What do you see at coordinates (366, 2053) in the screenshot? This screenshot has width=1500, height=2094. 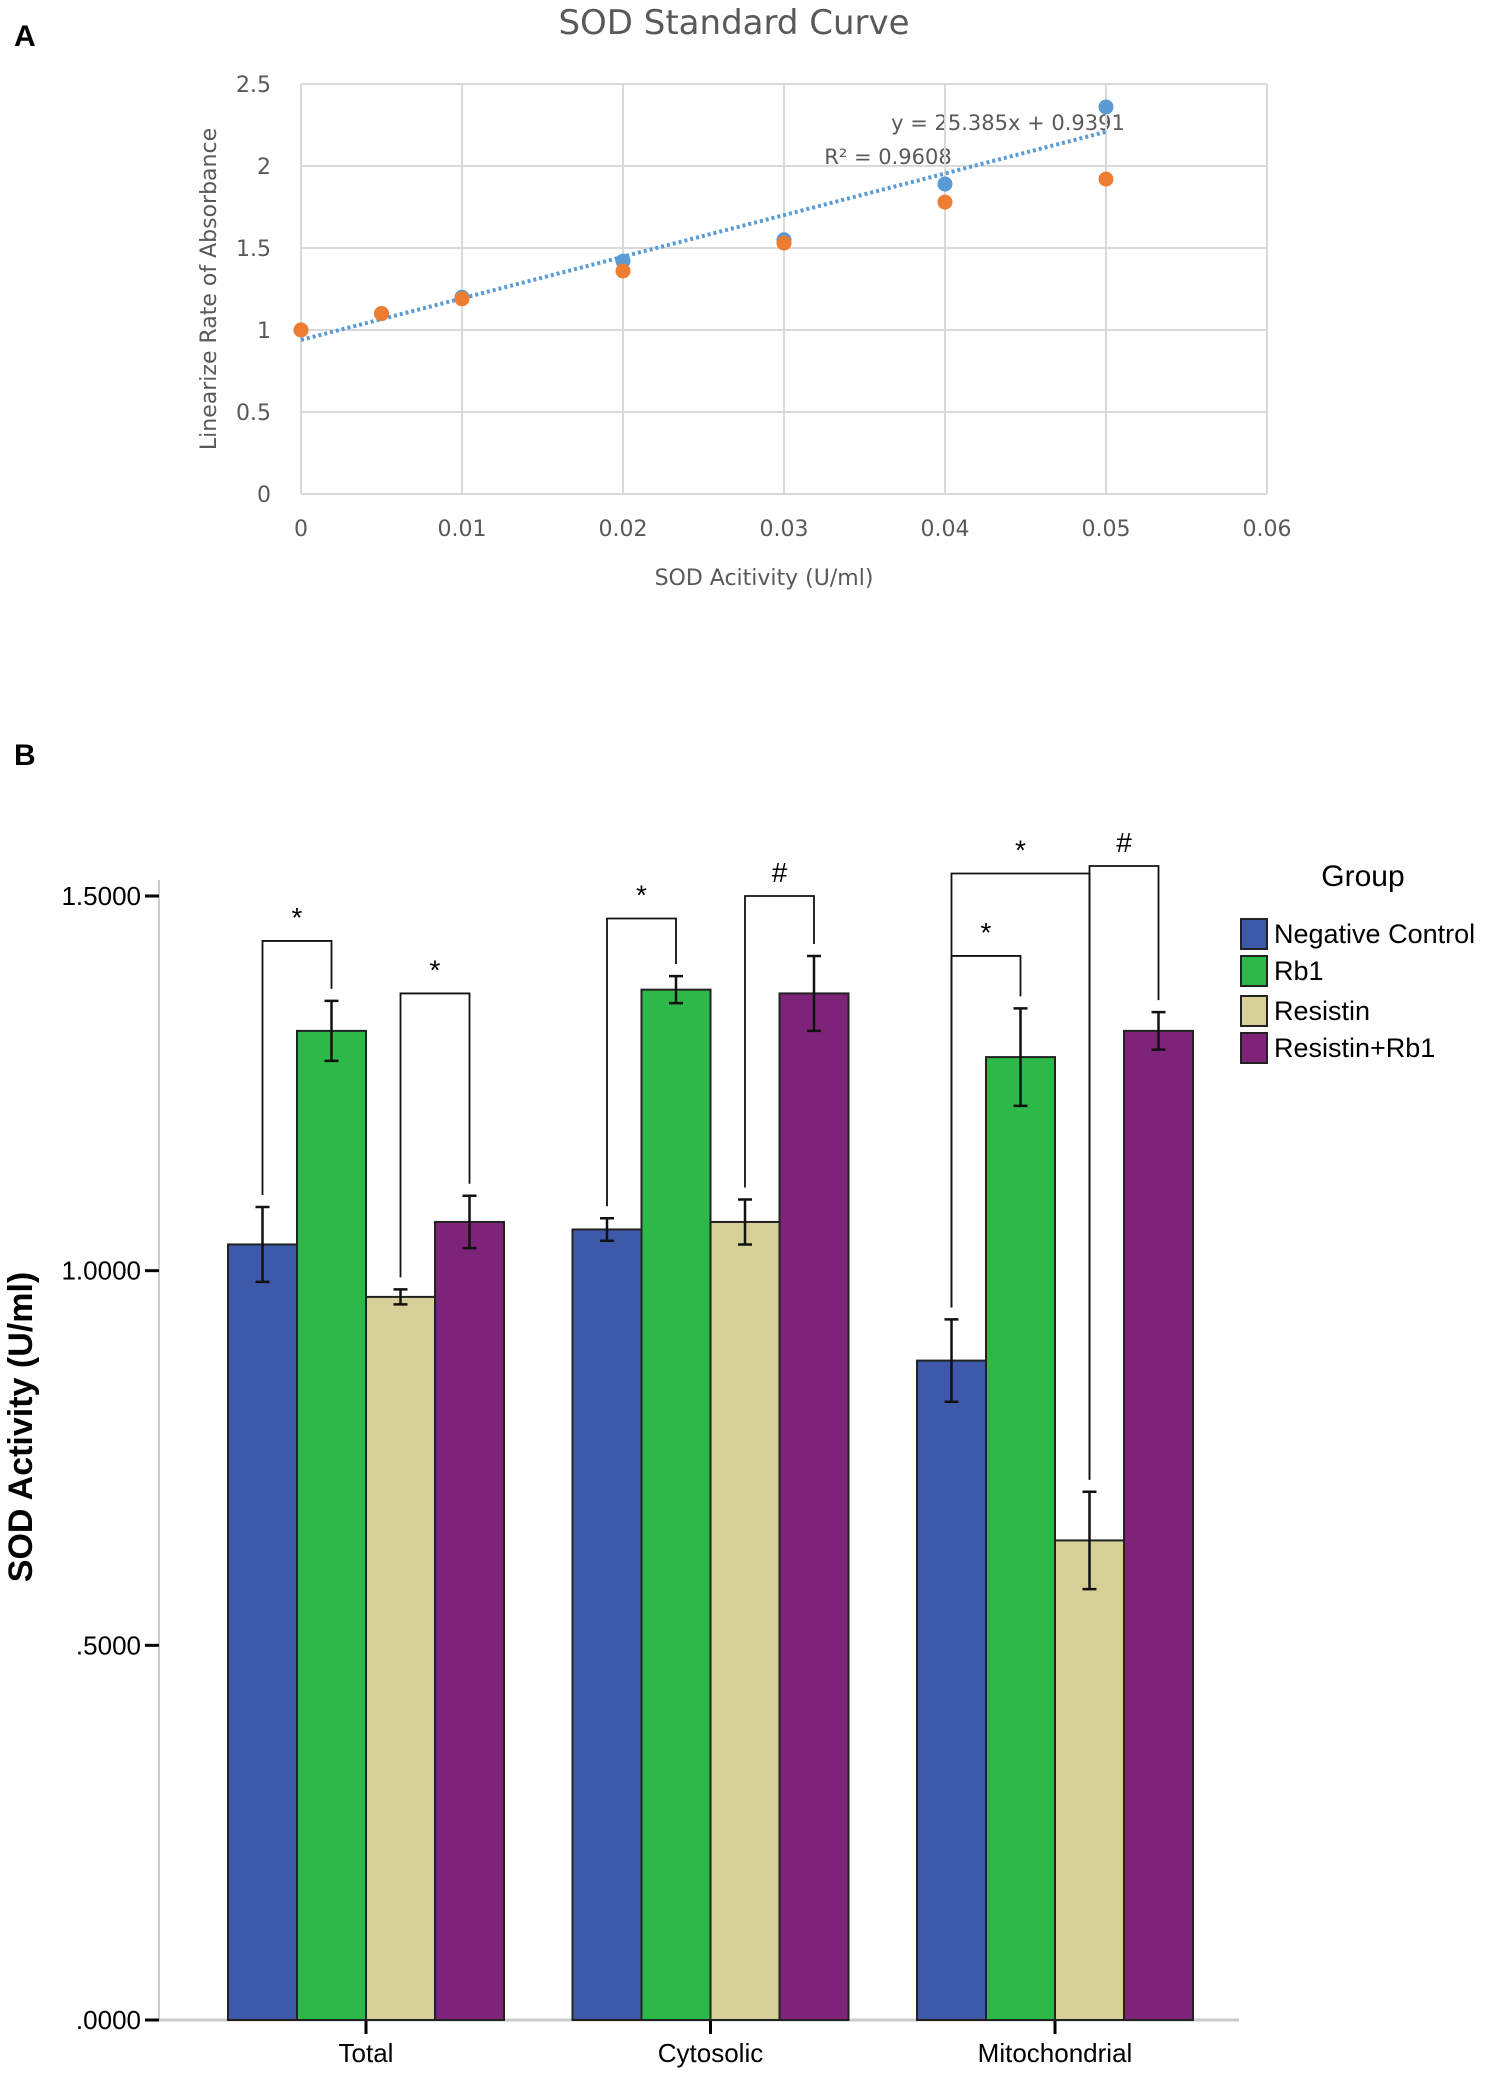 I see `x-tick-label: Total` at bounding box center [366, 2053].